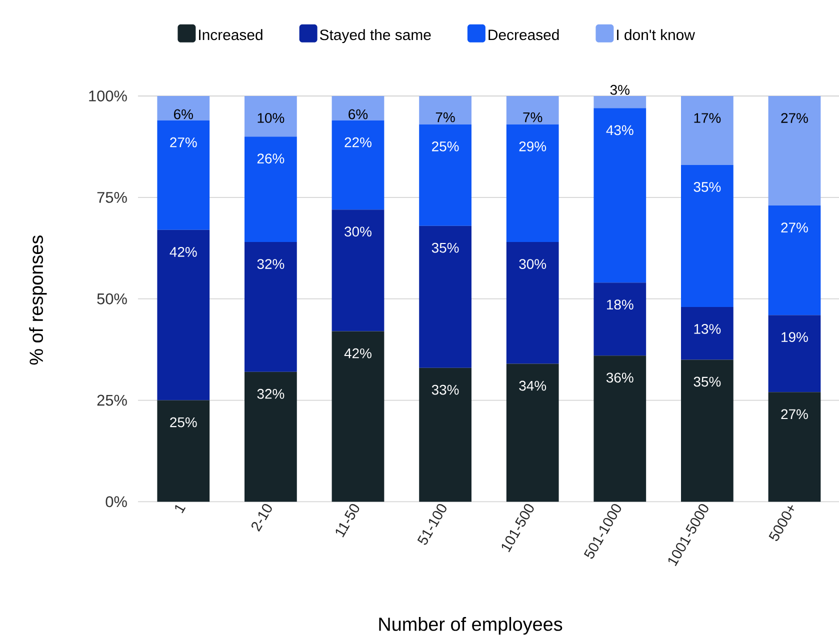  I want to click on data-label: 19%, so click(795, 337).